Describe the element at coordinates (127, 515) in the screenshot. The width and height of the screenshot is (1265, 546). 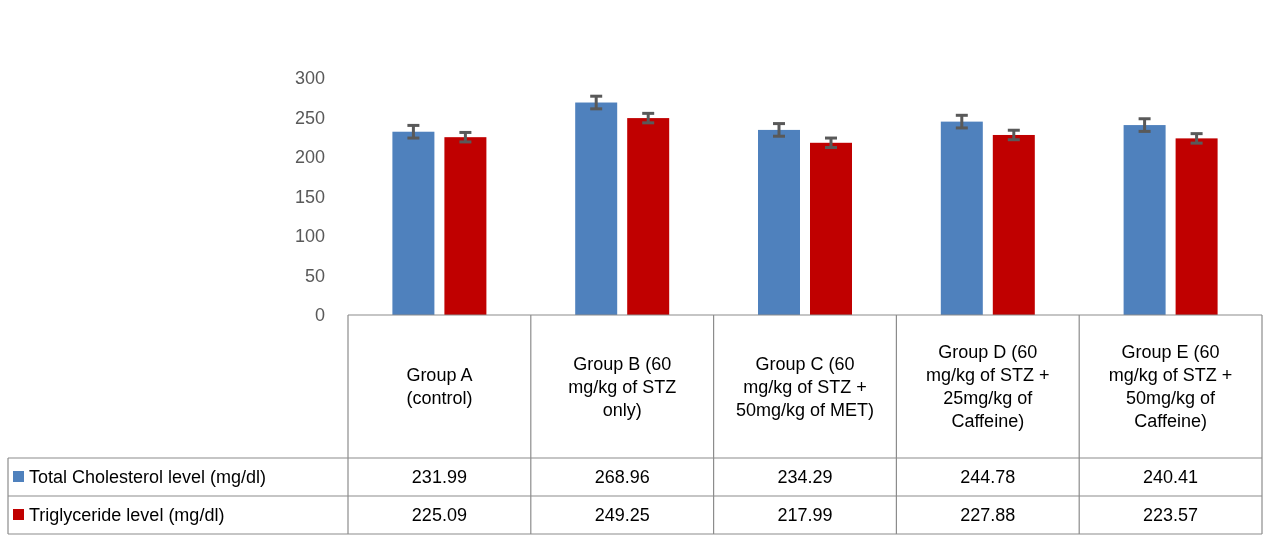
I see `legend-label: Triglyceride level (mg/dl)` at that location.